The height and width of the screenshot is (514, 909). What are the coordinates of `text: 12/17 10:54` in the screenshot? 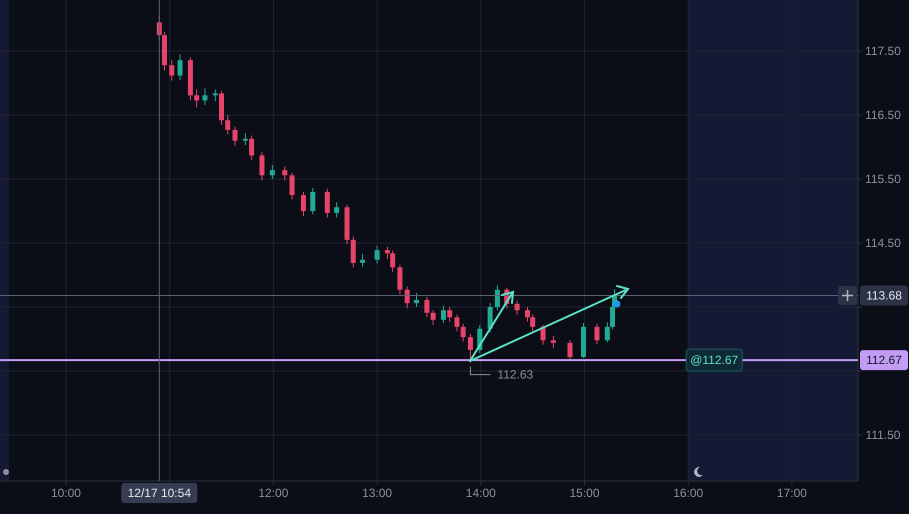 It's located at (160, 493).